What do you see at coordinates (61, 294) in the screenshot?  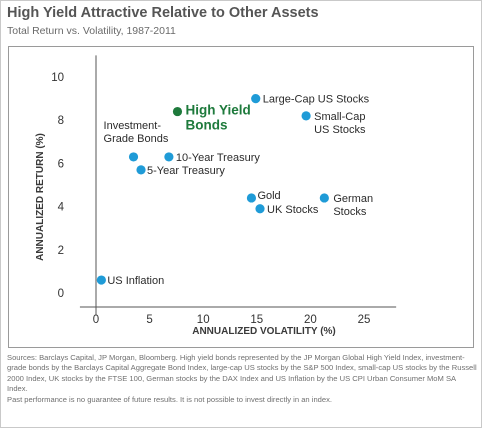 I see `y-tick-label: 0` at bounding box center [61, 294].